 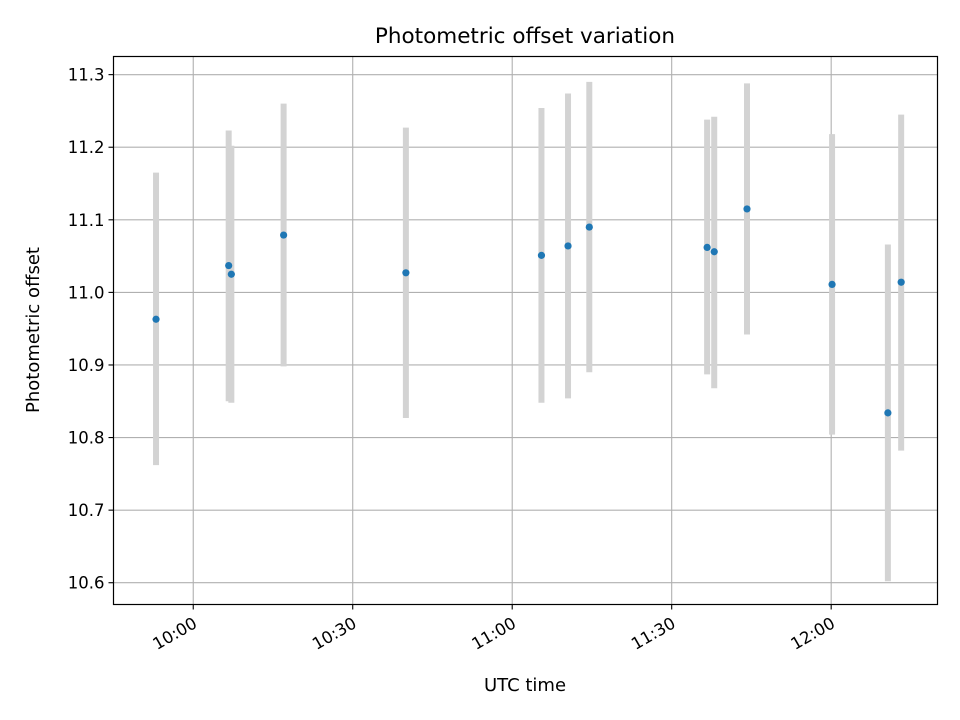 What do you see at coordinates (86, 365) in the screenshot?
I see `y-tick-label: 10.9` at bounding box center [86, 365].